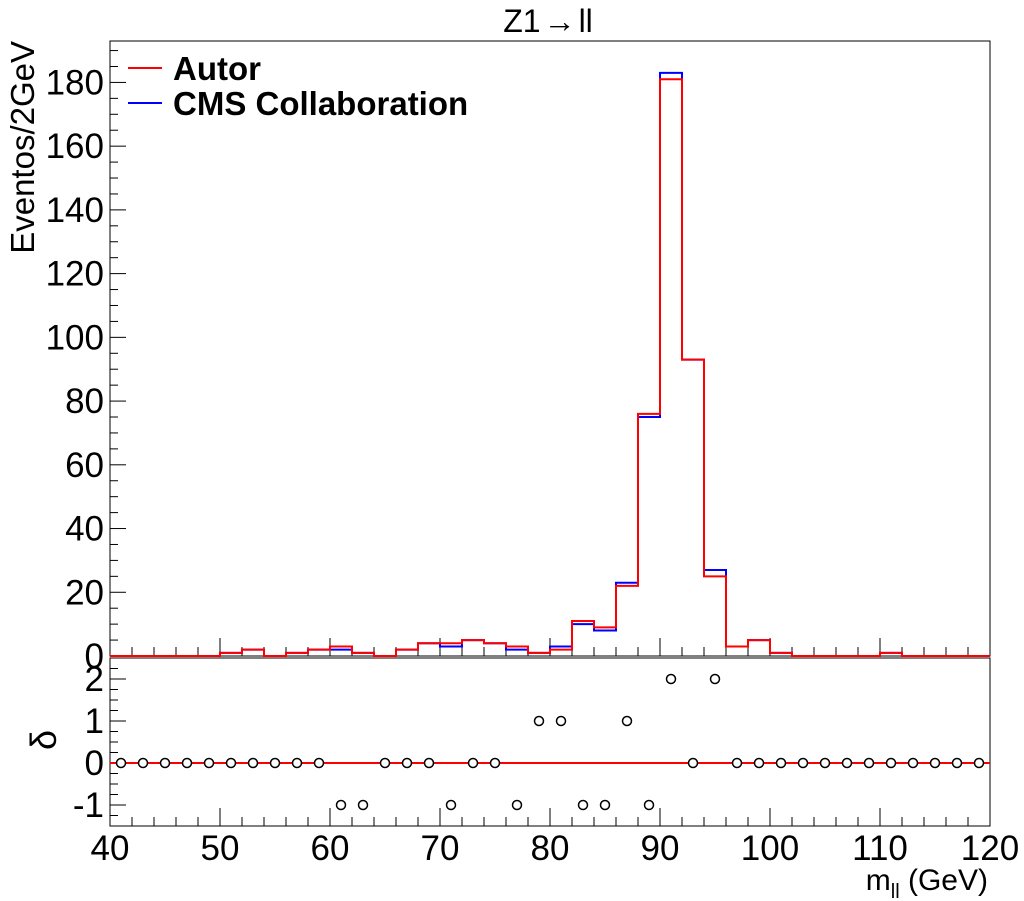 The height and width of the screenshot is (901, 1024). What do you see at coordinates (94, 679) in the screenshot?
I see `lower-y-tick-label: 2` at bounding box center [94, 679].